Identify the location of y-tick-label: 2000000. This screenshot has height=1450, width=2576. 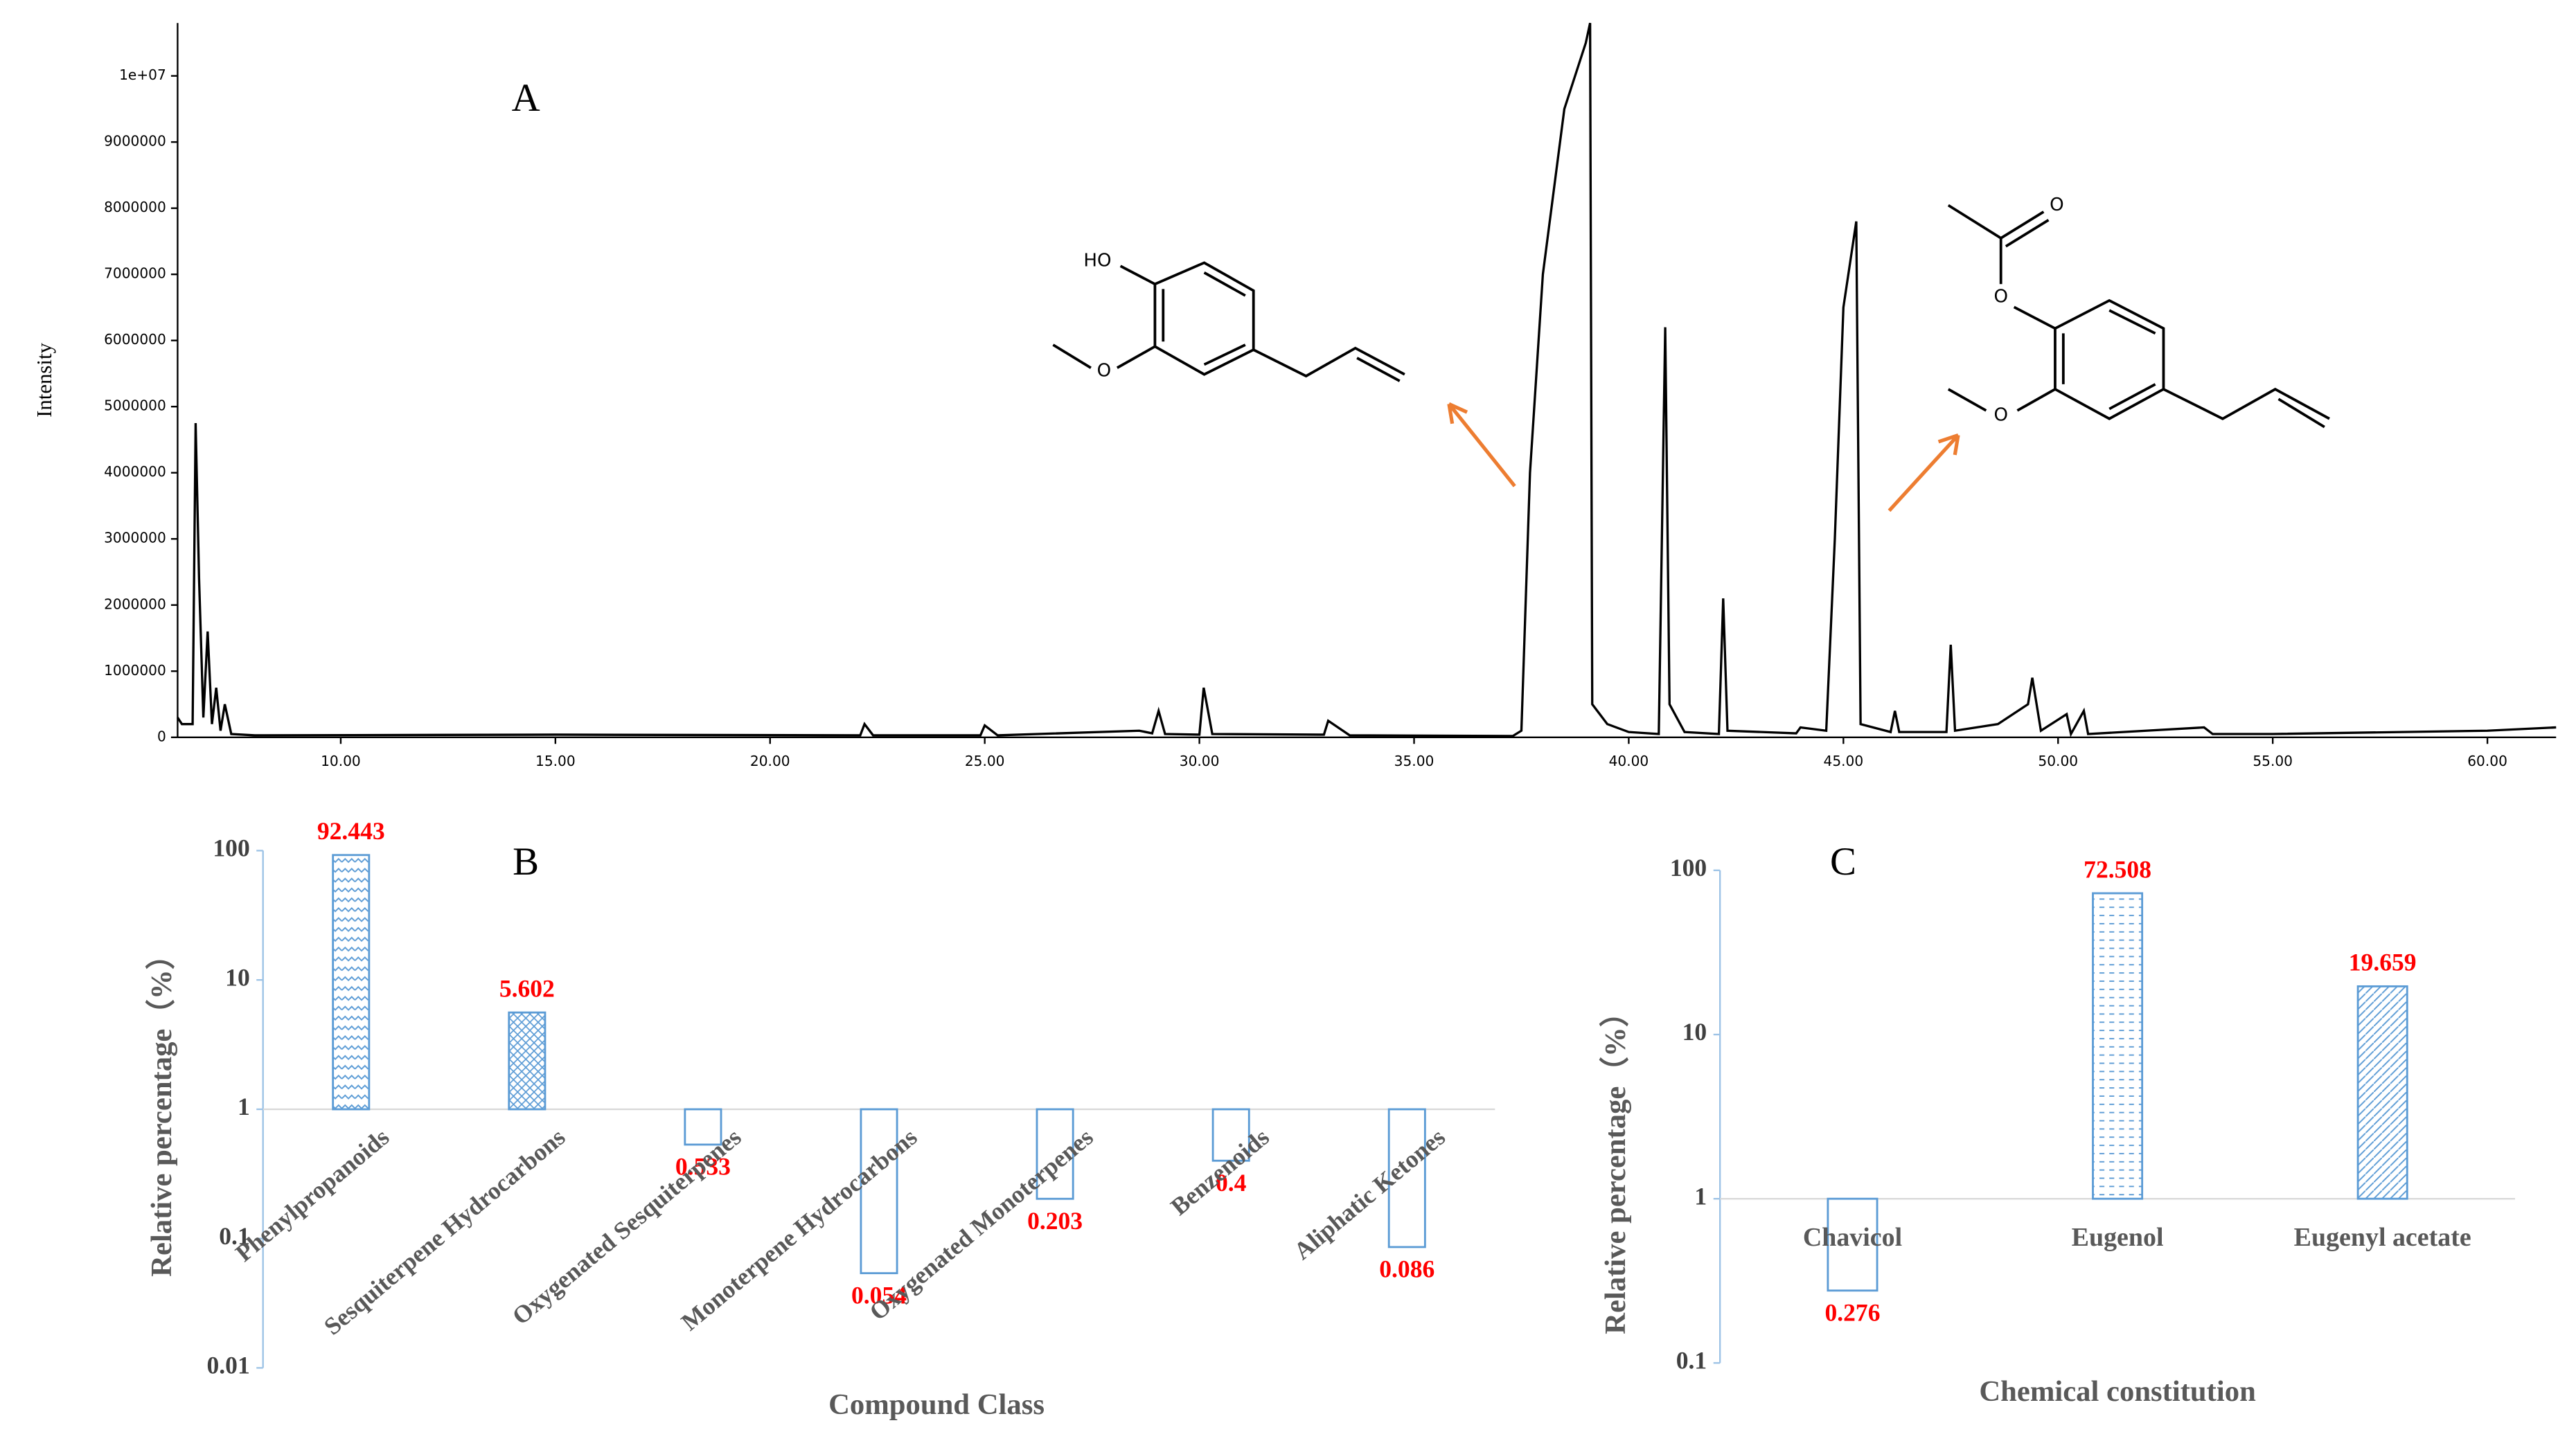
(135, 604).